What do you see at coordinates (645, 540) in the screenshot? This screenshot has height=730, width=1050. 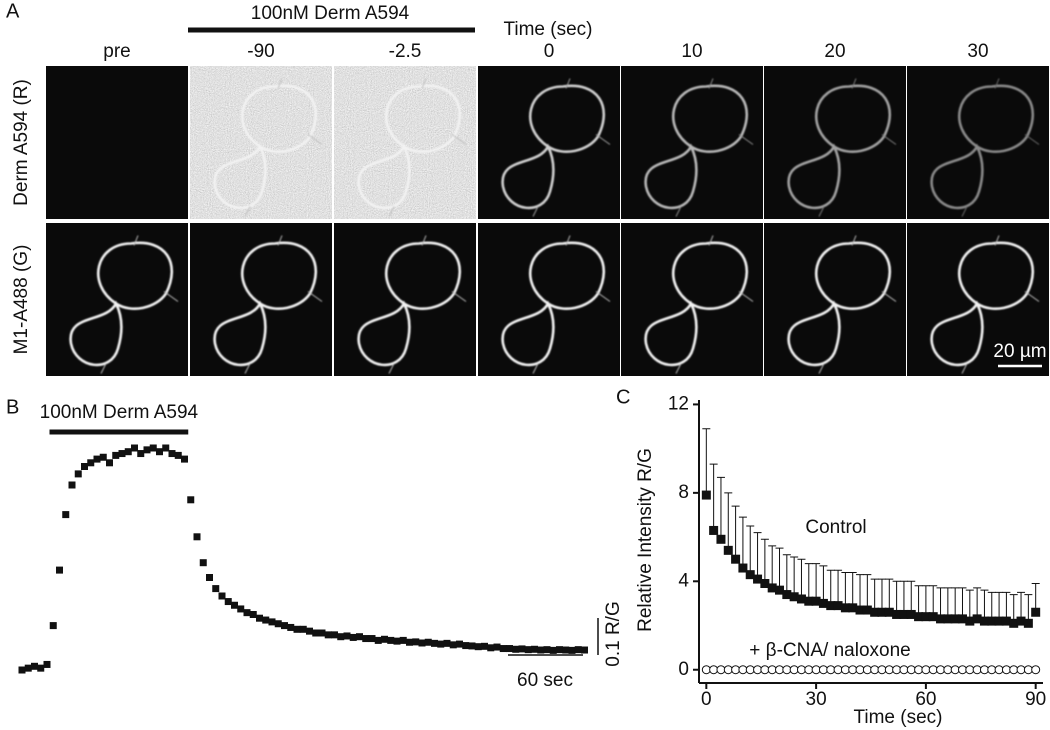 I see `y-axis-label: Relative Intensity R/G` at bounding box center [645, 540].